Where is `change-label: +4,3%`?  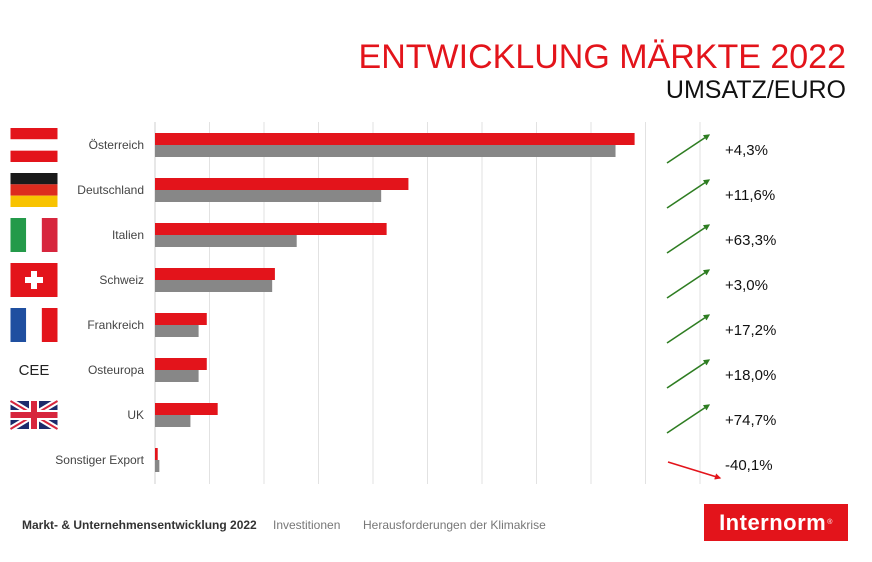
change-label: +4,3% is located at coordinates (746, 150).